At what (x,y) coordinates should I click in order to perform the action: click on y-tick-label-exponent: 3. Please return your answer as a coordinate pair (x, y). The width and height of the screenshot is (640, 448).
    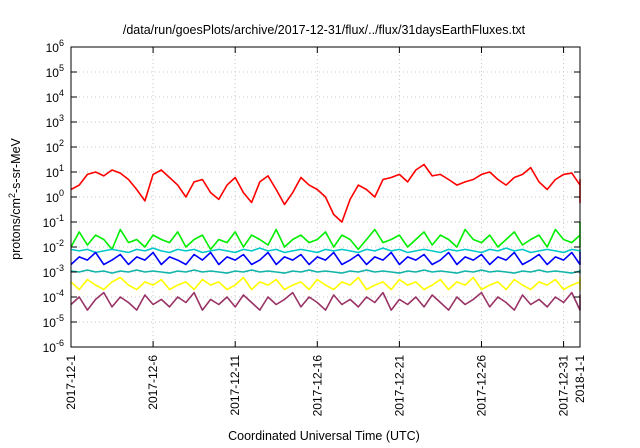
    Looking at the image, I should click on (61, 118).